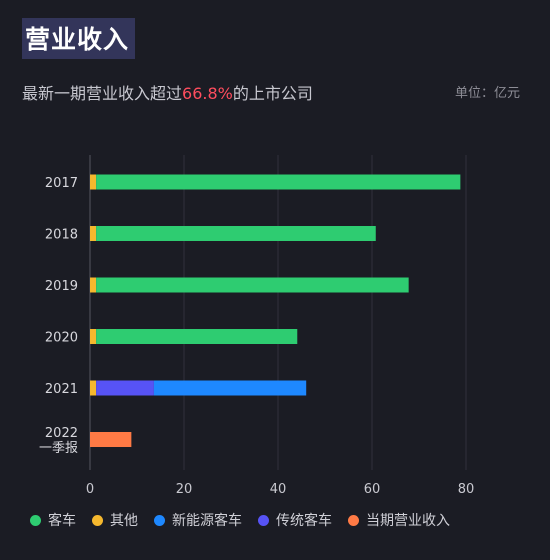  I want to click on x-tick-label: 40, so click(278, 489).